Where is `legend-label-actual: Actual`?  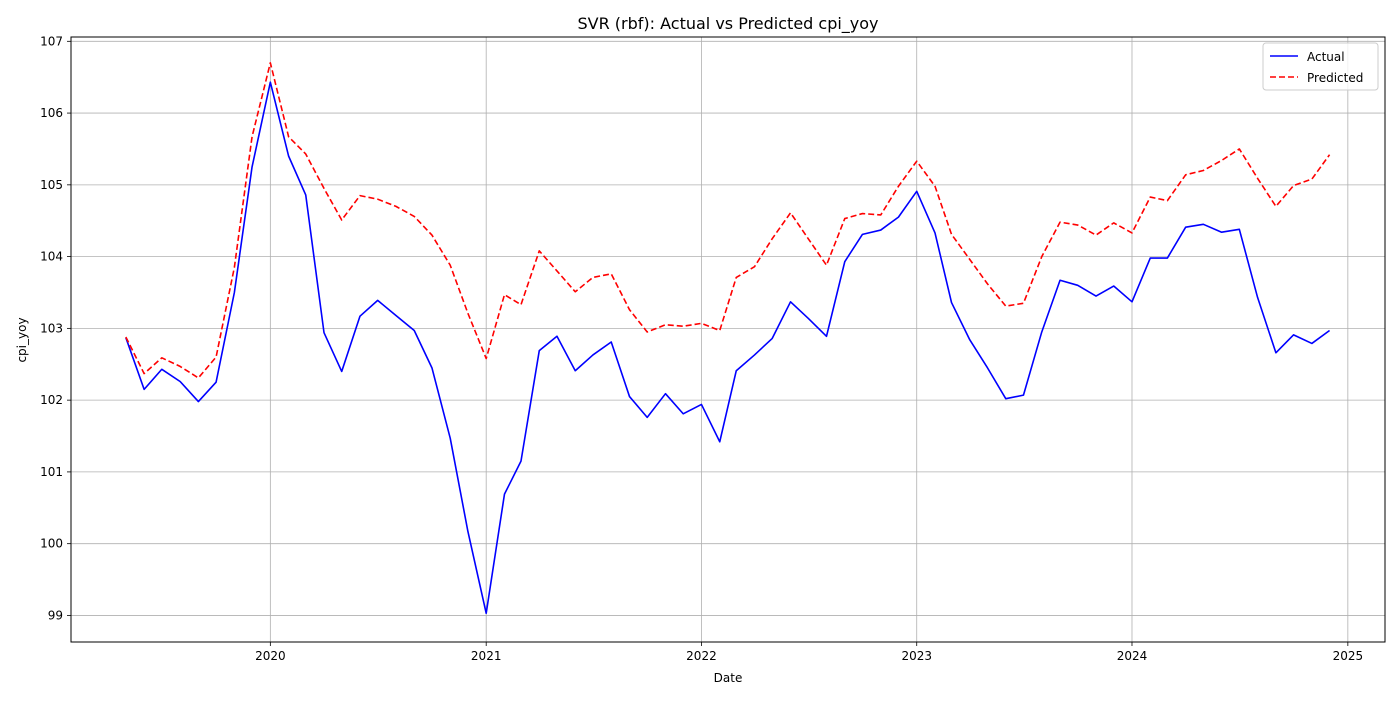 legend-label-actual: Actual is located at coordinates (1326, 57).